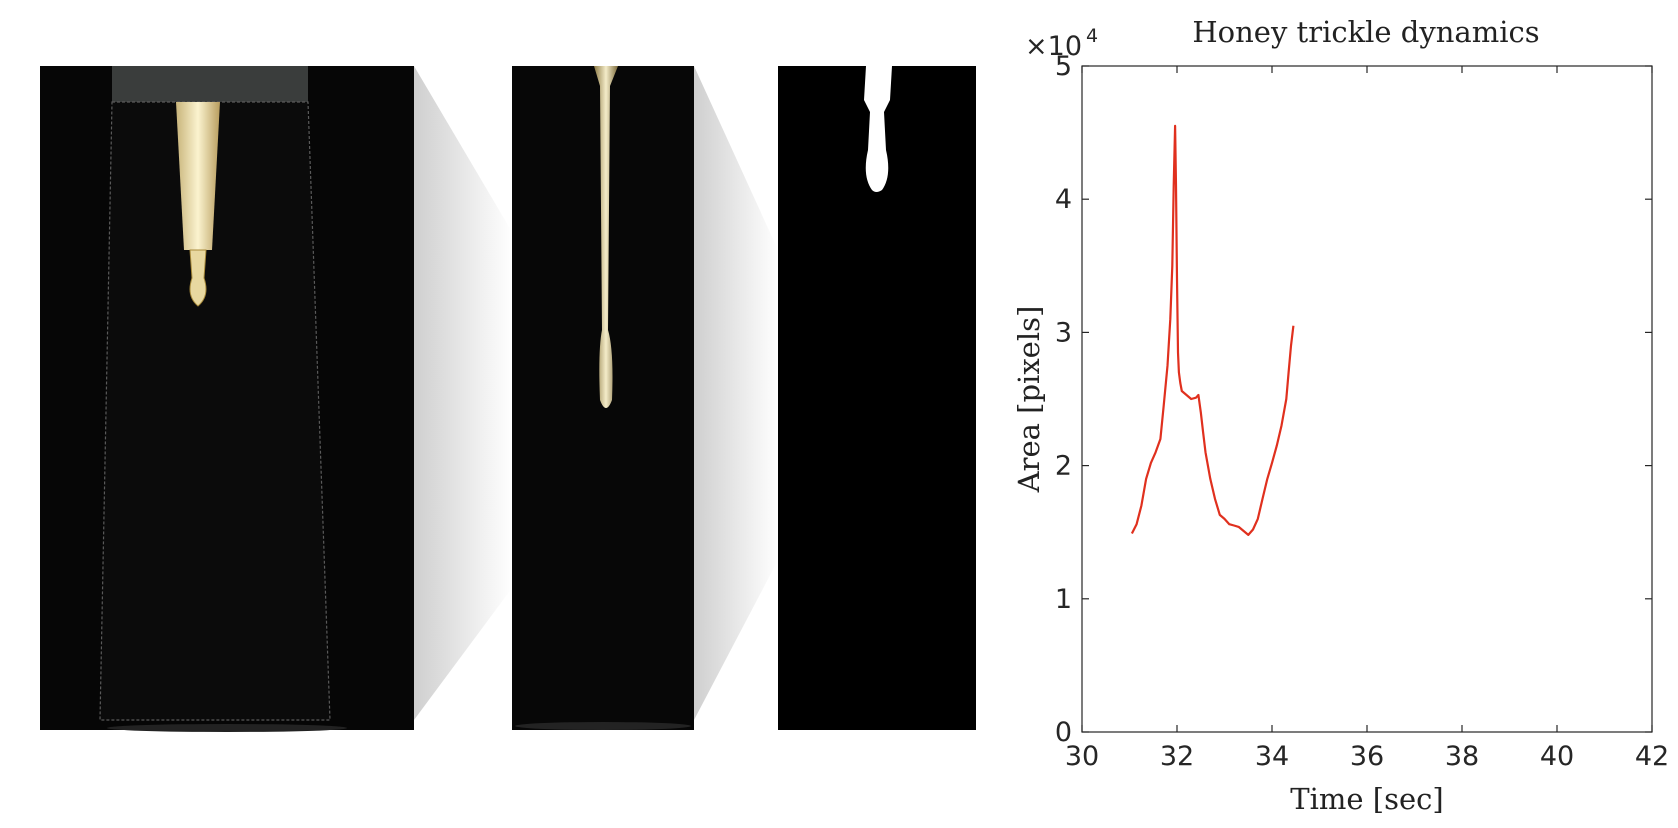  I want to click on y-axis-label: Area [pixels], so click(1029, 400).